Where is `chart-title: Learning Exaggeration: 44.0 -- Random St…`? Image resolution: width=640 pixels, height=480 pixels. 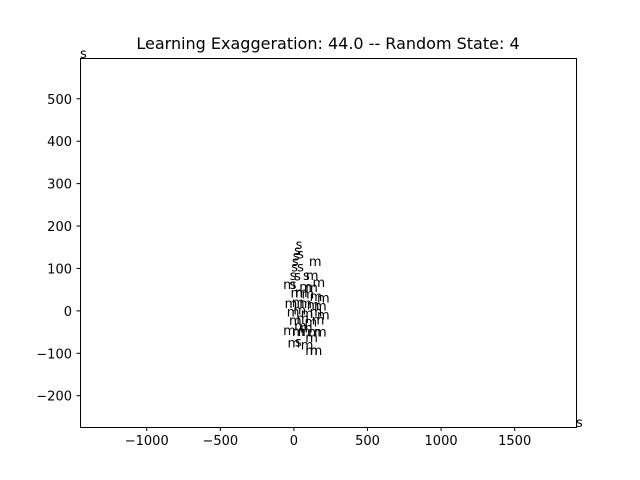
chart-title: Learning Exaggeration: 44.0 -- Random St… is located at coordinates (327, 43).